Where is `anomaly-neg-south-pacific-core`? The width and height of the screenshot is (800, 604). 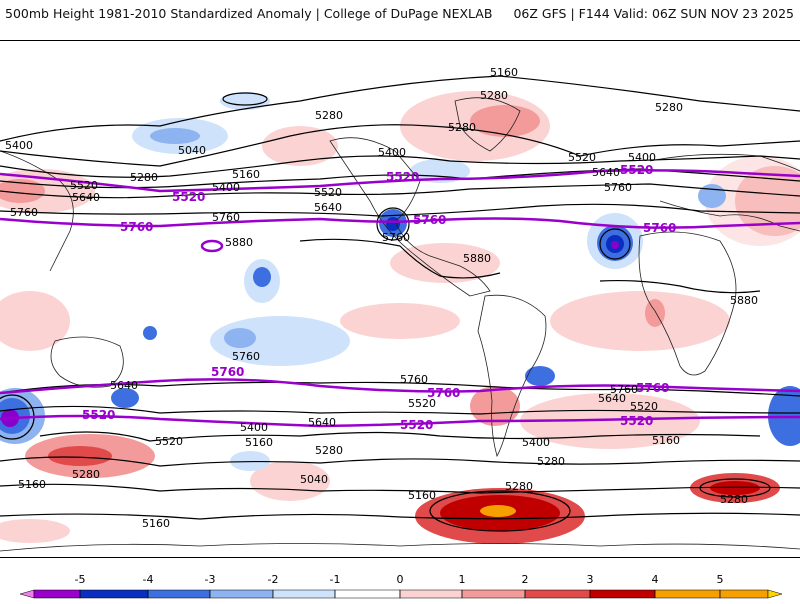
anomaly-neg-south-pacific-core is located at coordinates (240, 338).